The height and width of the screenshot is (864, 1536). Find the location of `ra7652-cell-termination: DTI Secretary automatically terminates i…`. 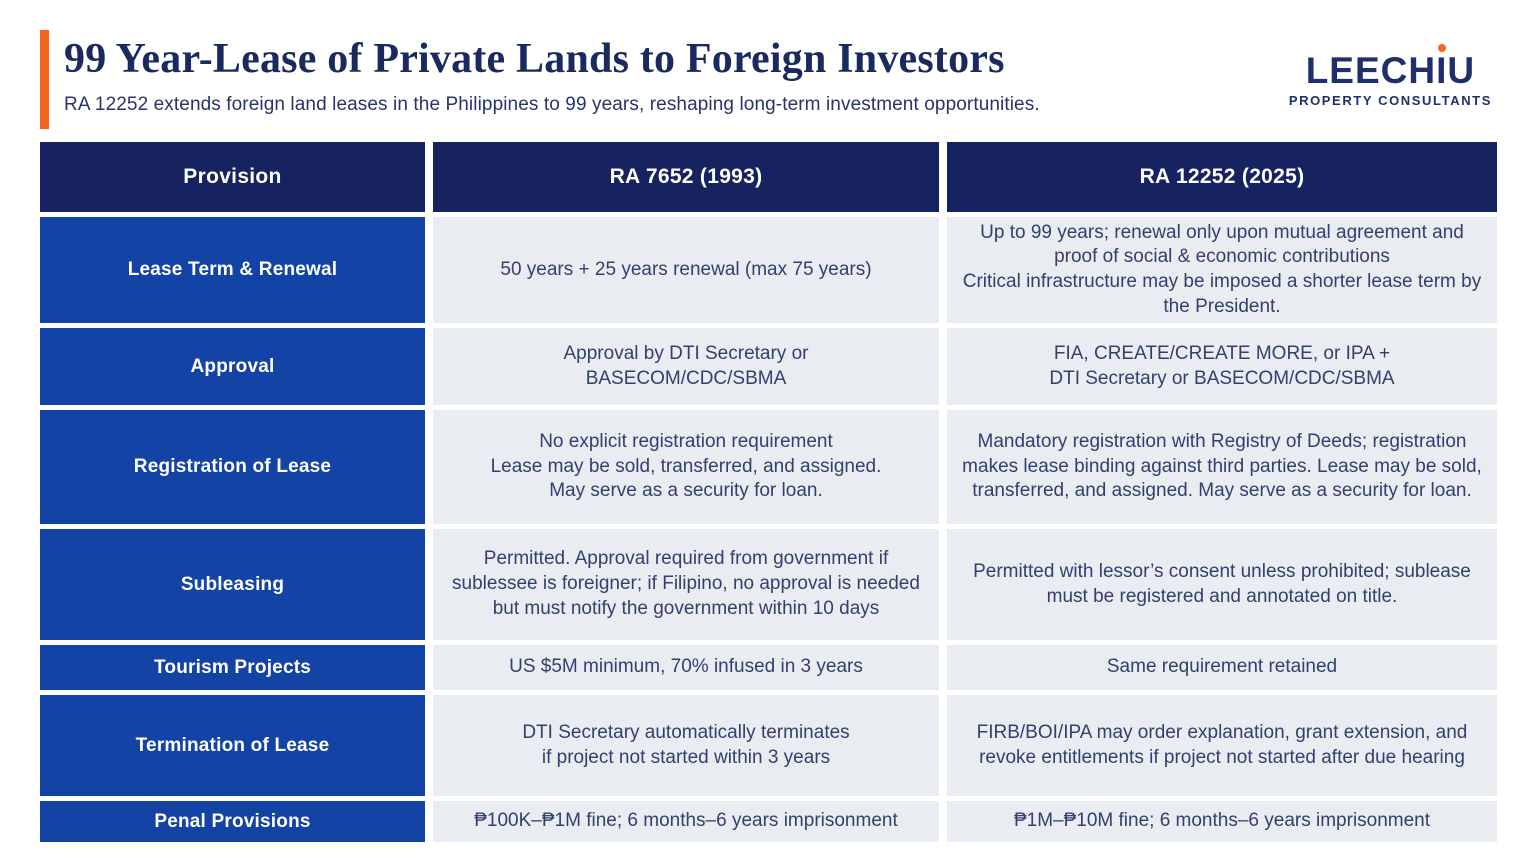

ra7652-cell-termination: DTI Secretary automatically terminates i… is located at coordinates (686, 745).